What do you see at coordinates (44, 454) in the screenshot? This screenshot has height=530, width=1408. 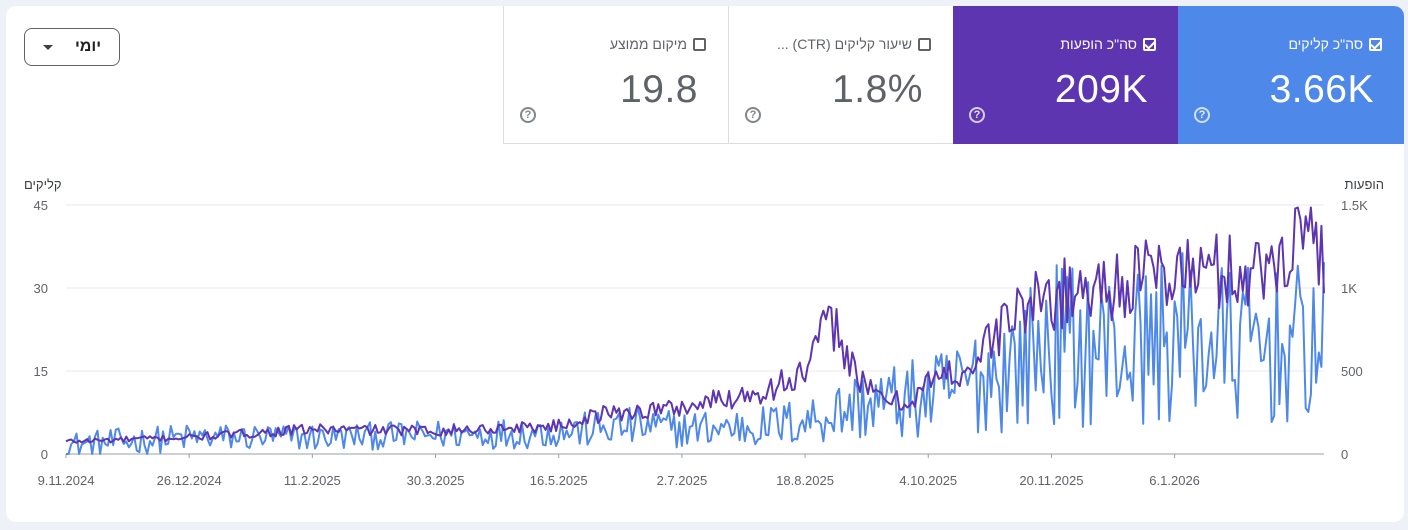 I see `y-tick-label-left: 0` at bounding box center [44, 454].